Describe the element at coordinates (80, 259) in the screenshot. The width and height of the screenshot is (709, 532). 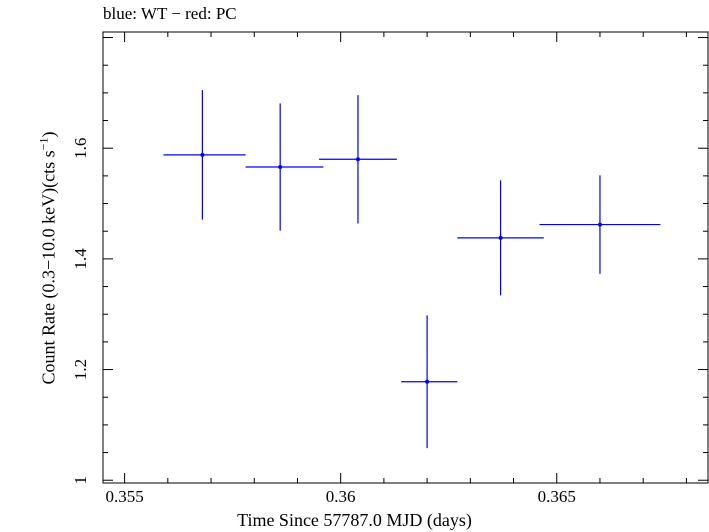
I see `y-tick-label: 1.4` at that location.